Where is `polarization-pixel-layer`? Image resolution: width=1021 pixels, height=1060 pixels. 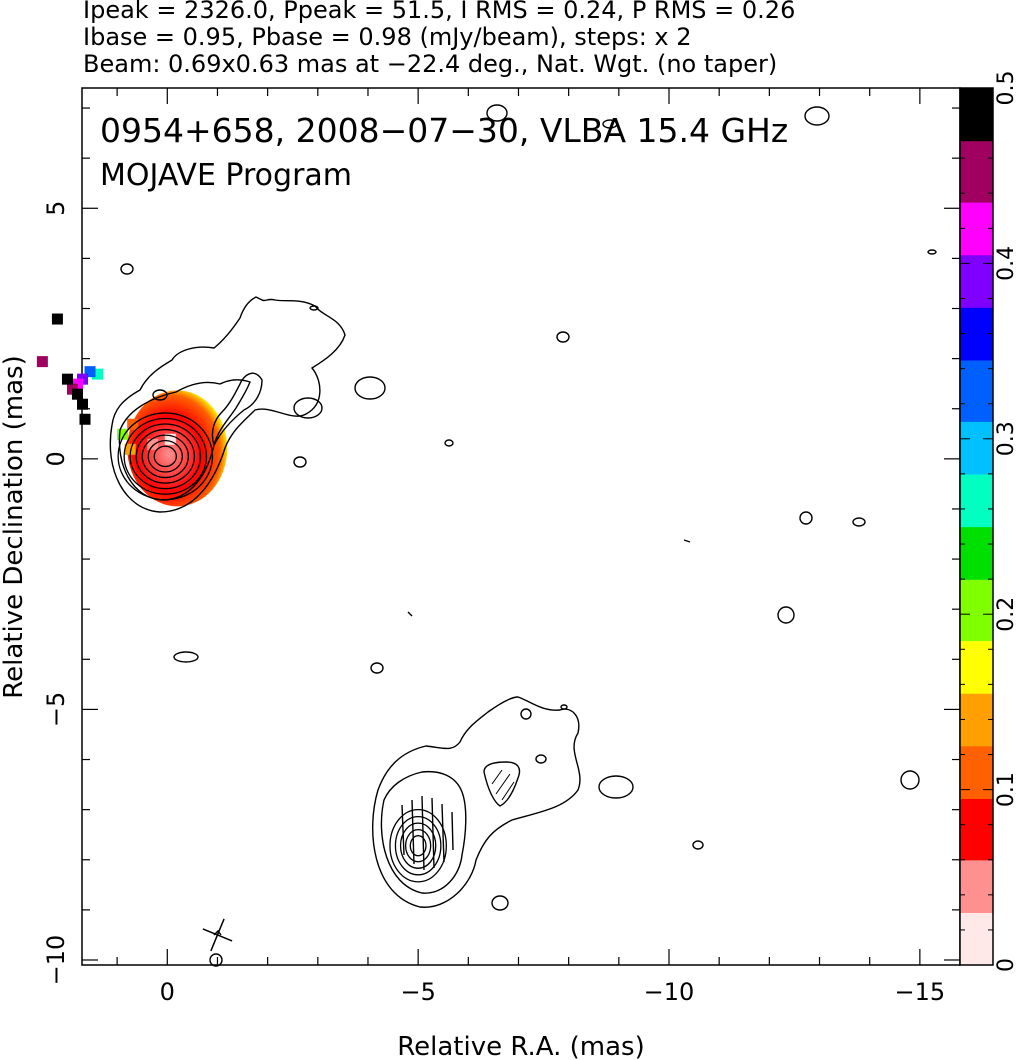 polarization-pixel-layer is located at coordinates (132, 410).